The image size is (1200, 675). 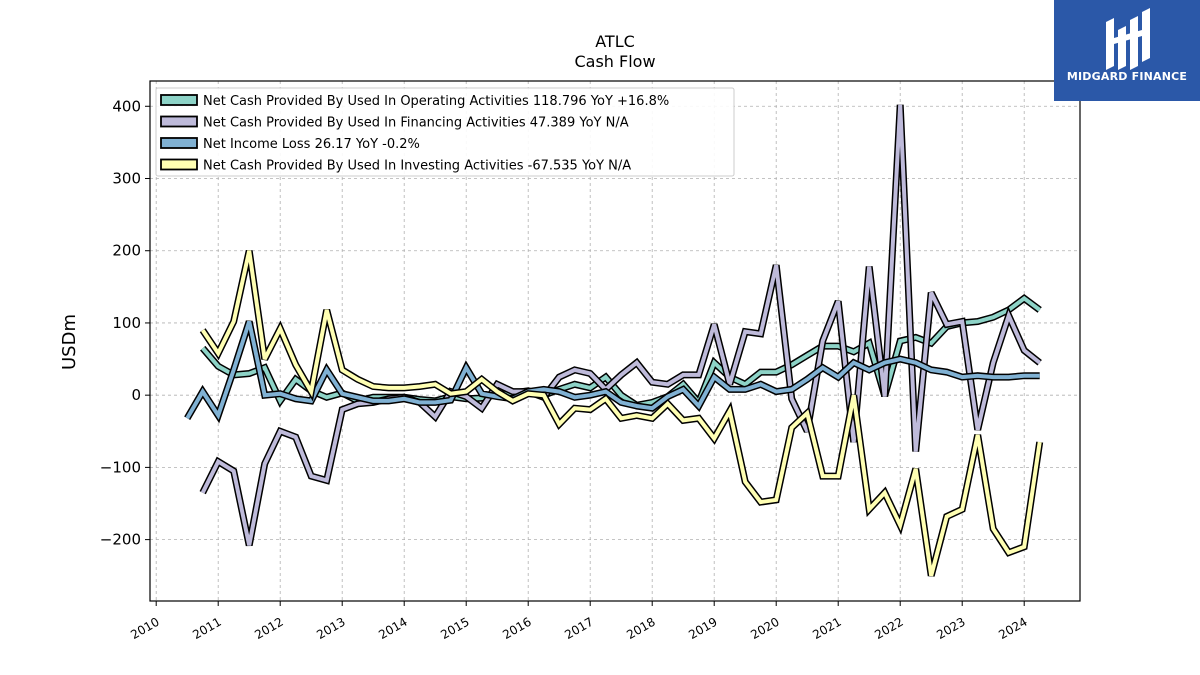 I want to click on y-tick-label: −100, so click(x=120, y=467).